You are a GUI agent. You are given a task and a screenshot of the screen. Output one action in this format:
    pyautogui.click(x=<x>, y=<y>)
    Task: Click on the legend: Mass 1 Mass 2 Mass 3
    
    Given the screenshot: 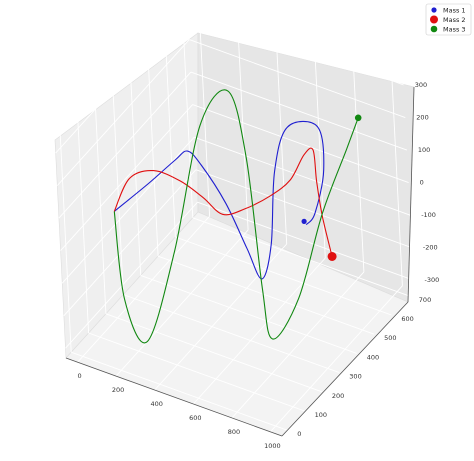 What is the action you would take?
    pyautogui.click(x=448, y=19)
    